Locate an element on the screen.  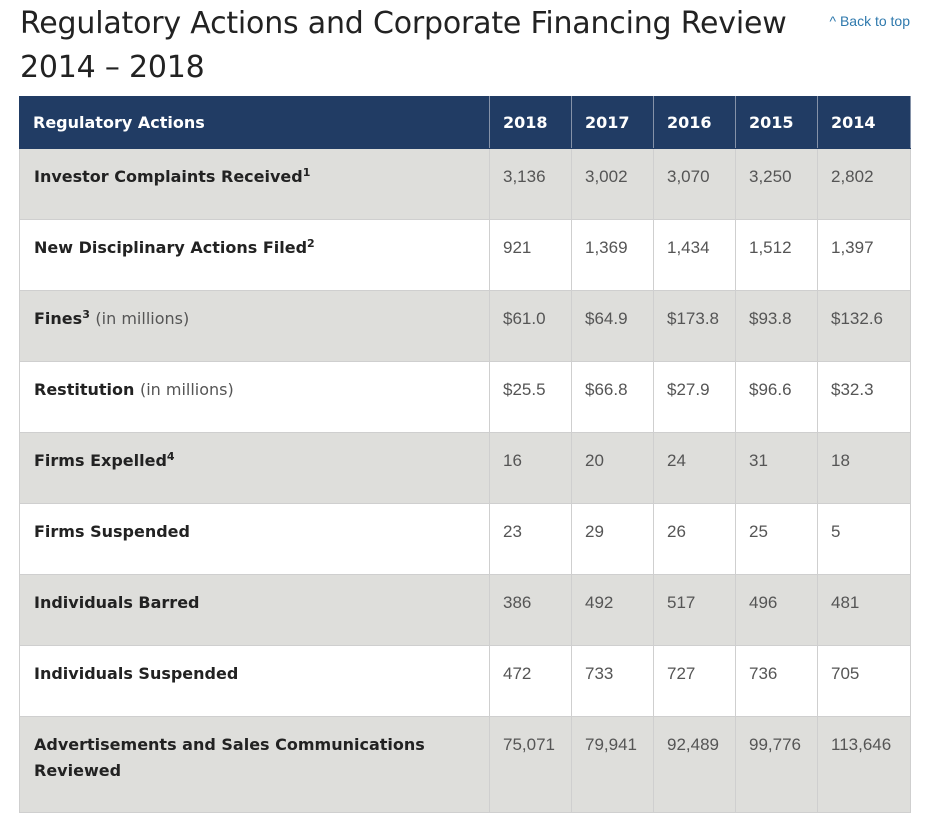
table-cell: 26 is located at coordinates (694, 539).